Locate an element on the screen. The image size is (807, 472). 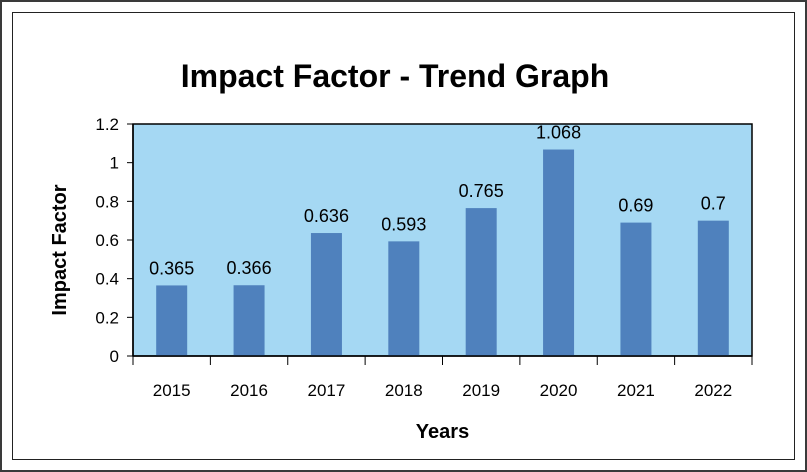
data-label-2021: 0.69 is located at coordinates (635, 206).